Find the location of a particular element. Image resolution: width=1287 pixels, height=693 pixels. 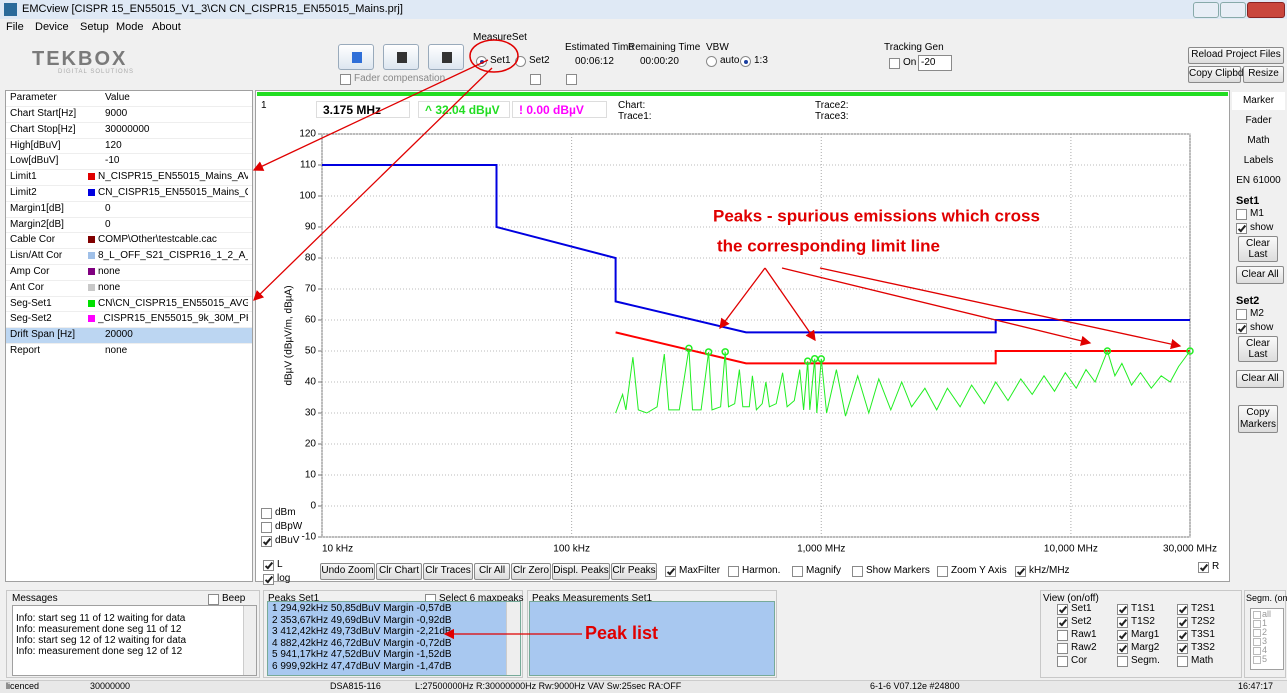

control-button: Undo Zoom is located at coordinates (347, 571).